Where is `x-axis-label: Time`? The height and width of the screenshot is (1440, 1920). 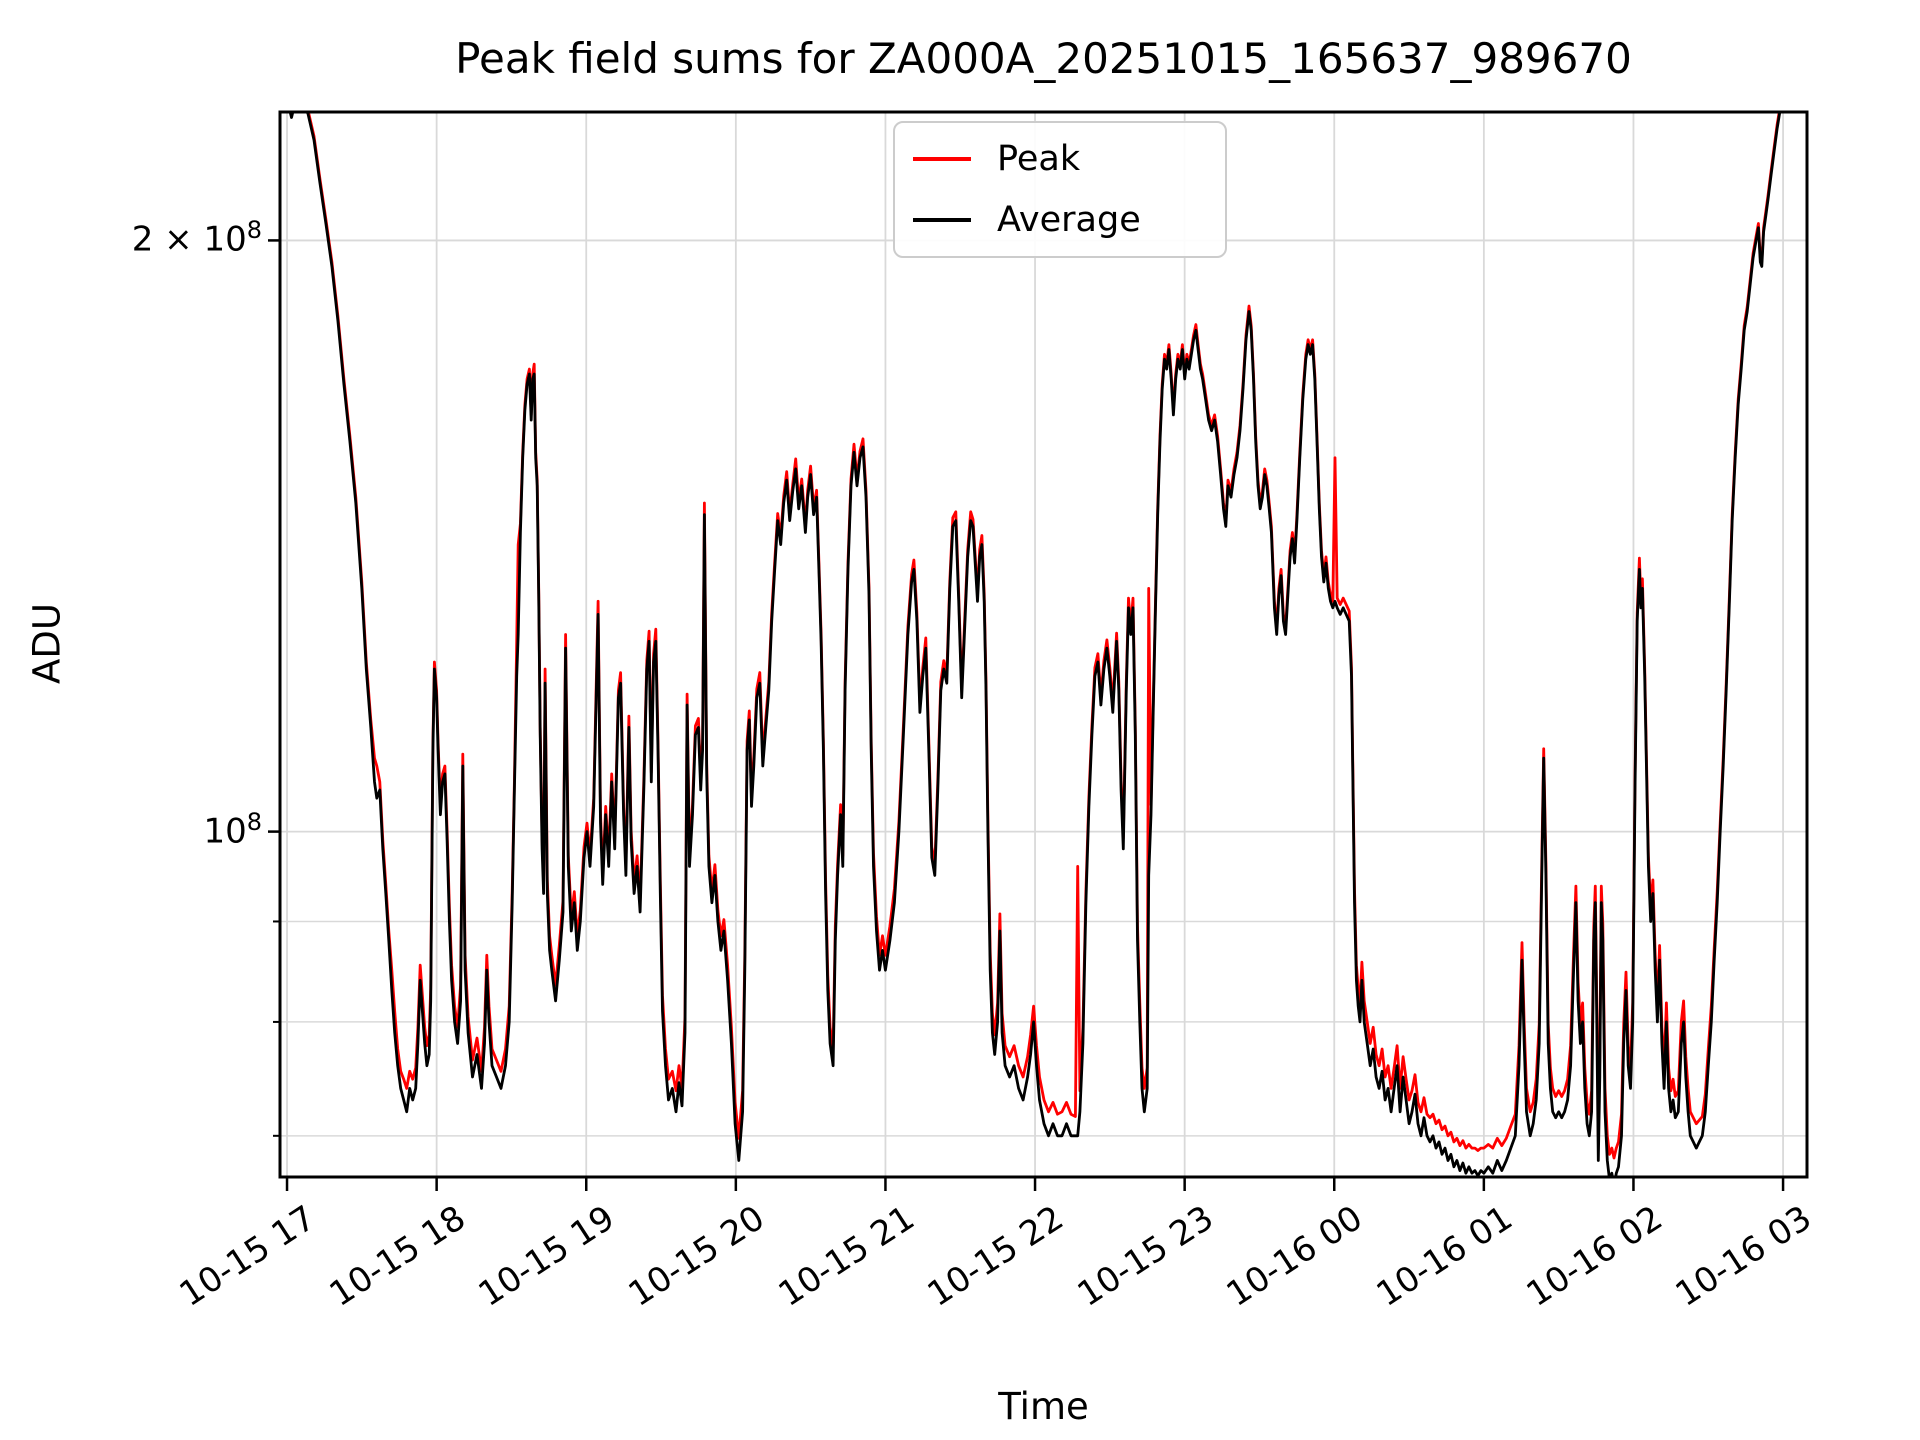
x-axis-label: Time is located at coordinates (1043, 1406).